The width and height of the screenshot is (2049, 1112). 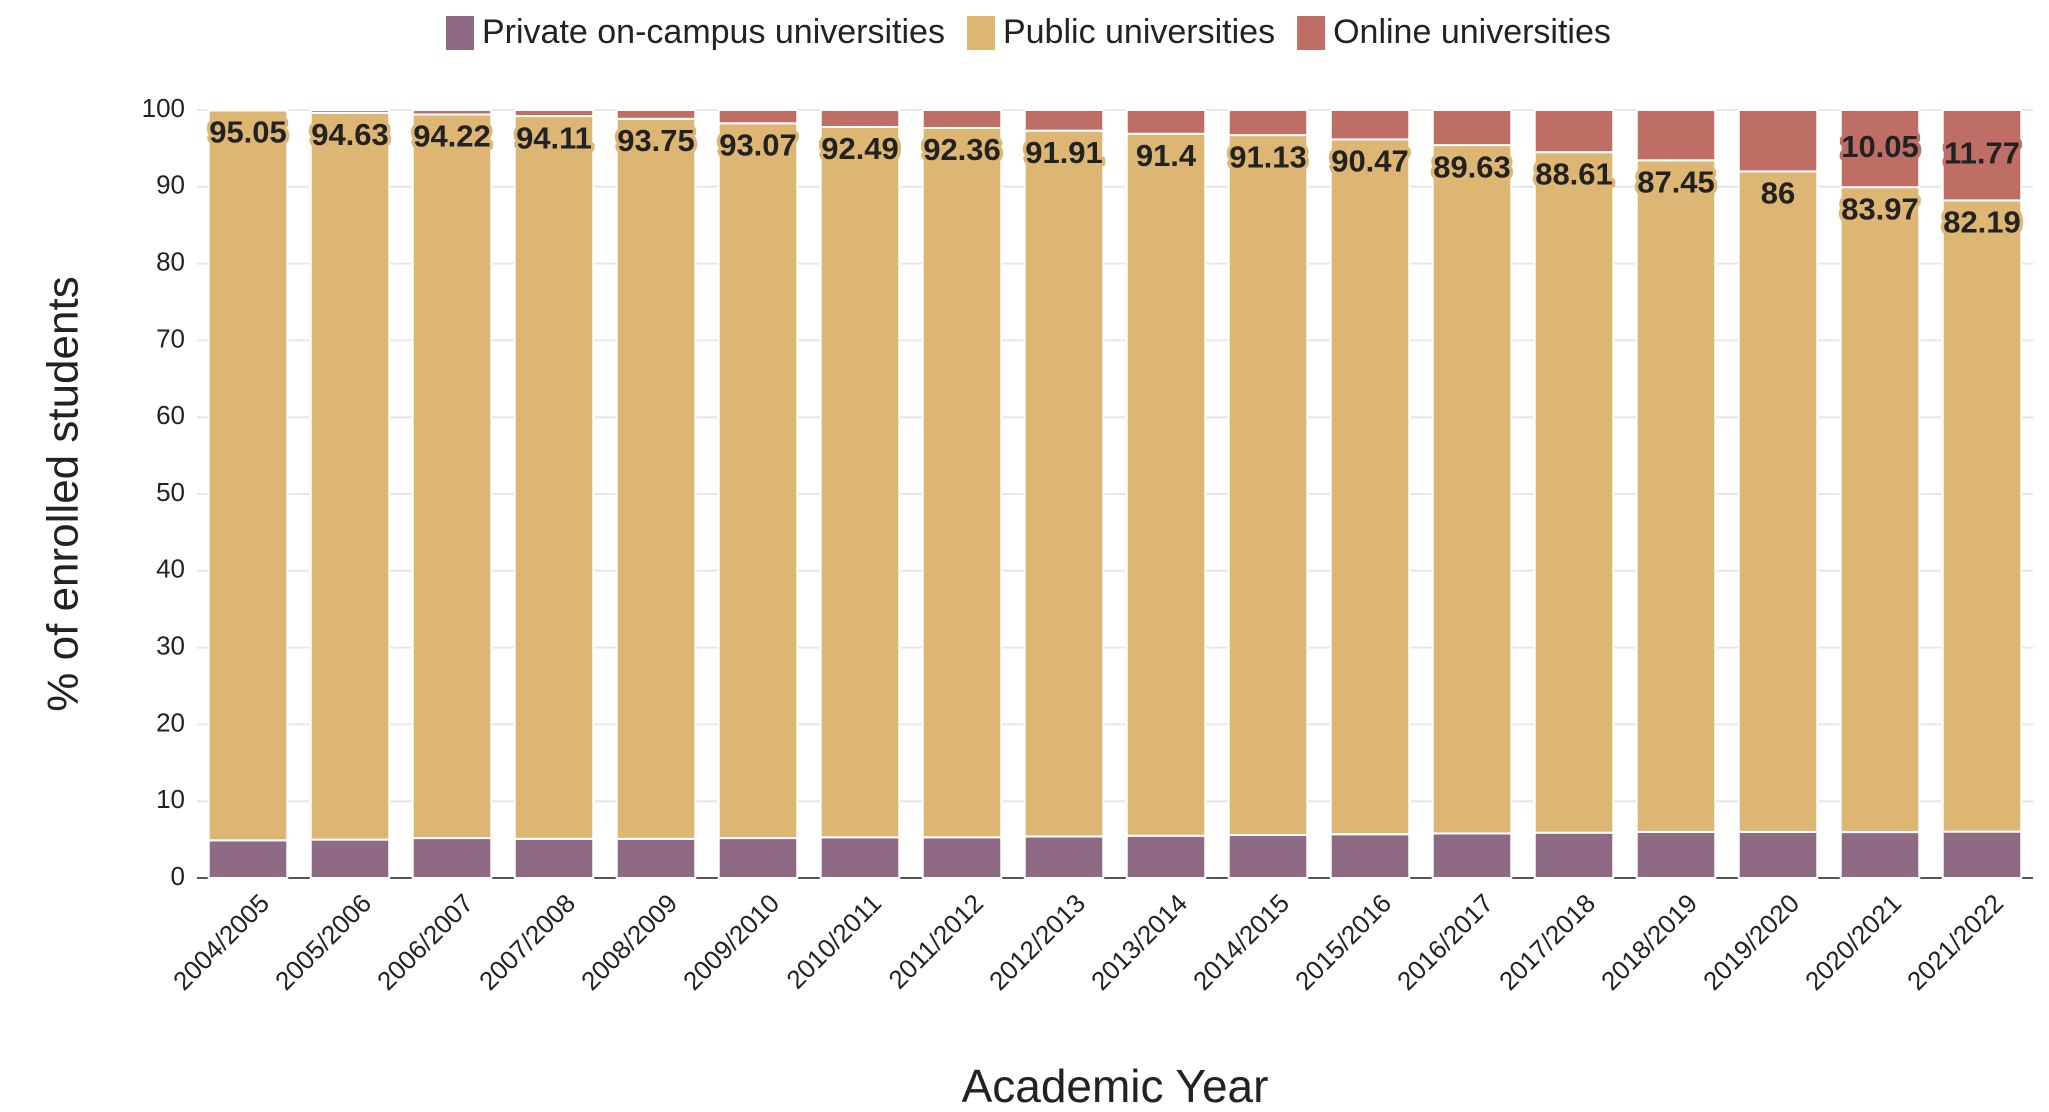 I want to click on legend-label: Public universities, so click(x=1139, y=32).